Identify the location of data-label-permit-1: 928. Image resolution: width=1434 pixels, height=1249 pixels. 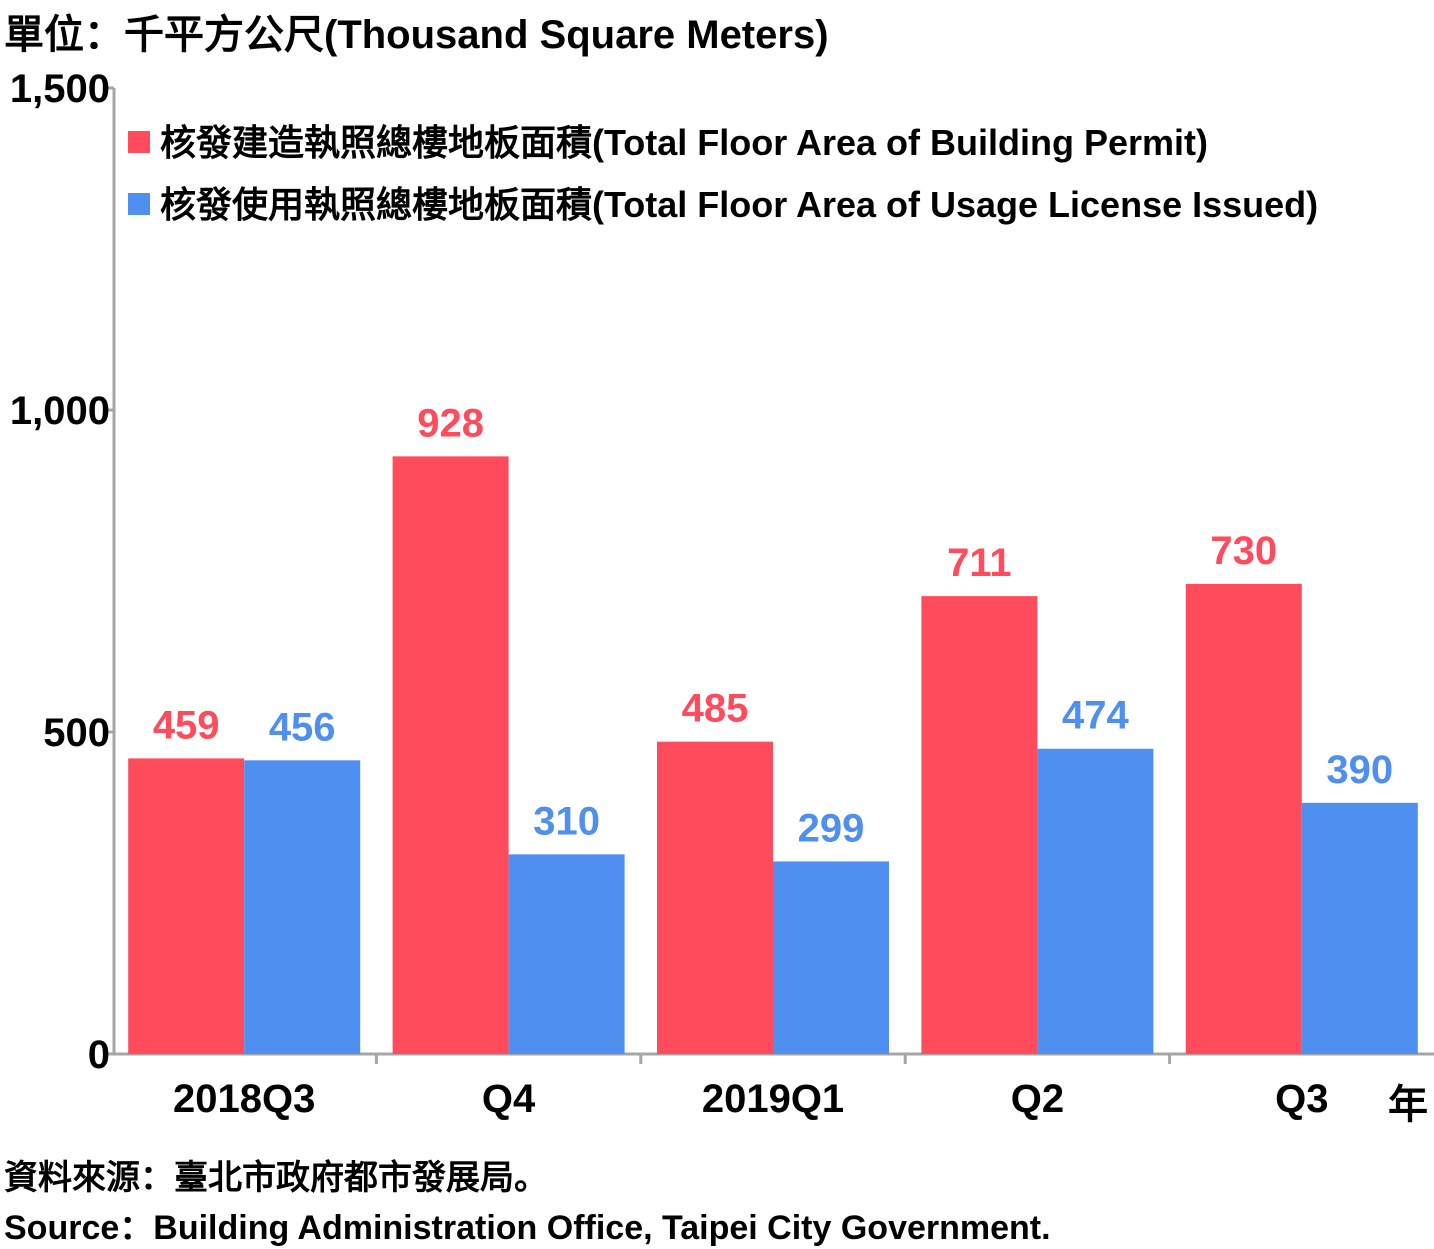
(450, 423).